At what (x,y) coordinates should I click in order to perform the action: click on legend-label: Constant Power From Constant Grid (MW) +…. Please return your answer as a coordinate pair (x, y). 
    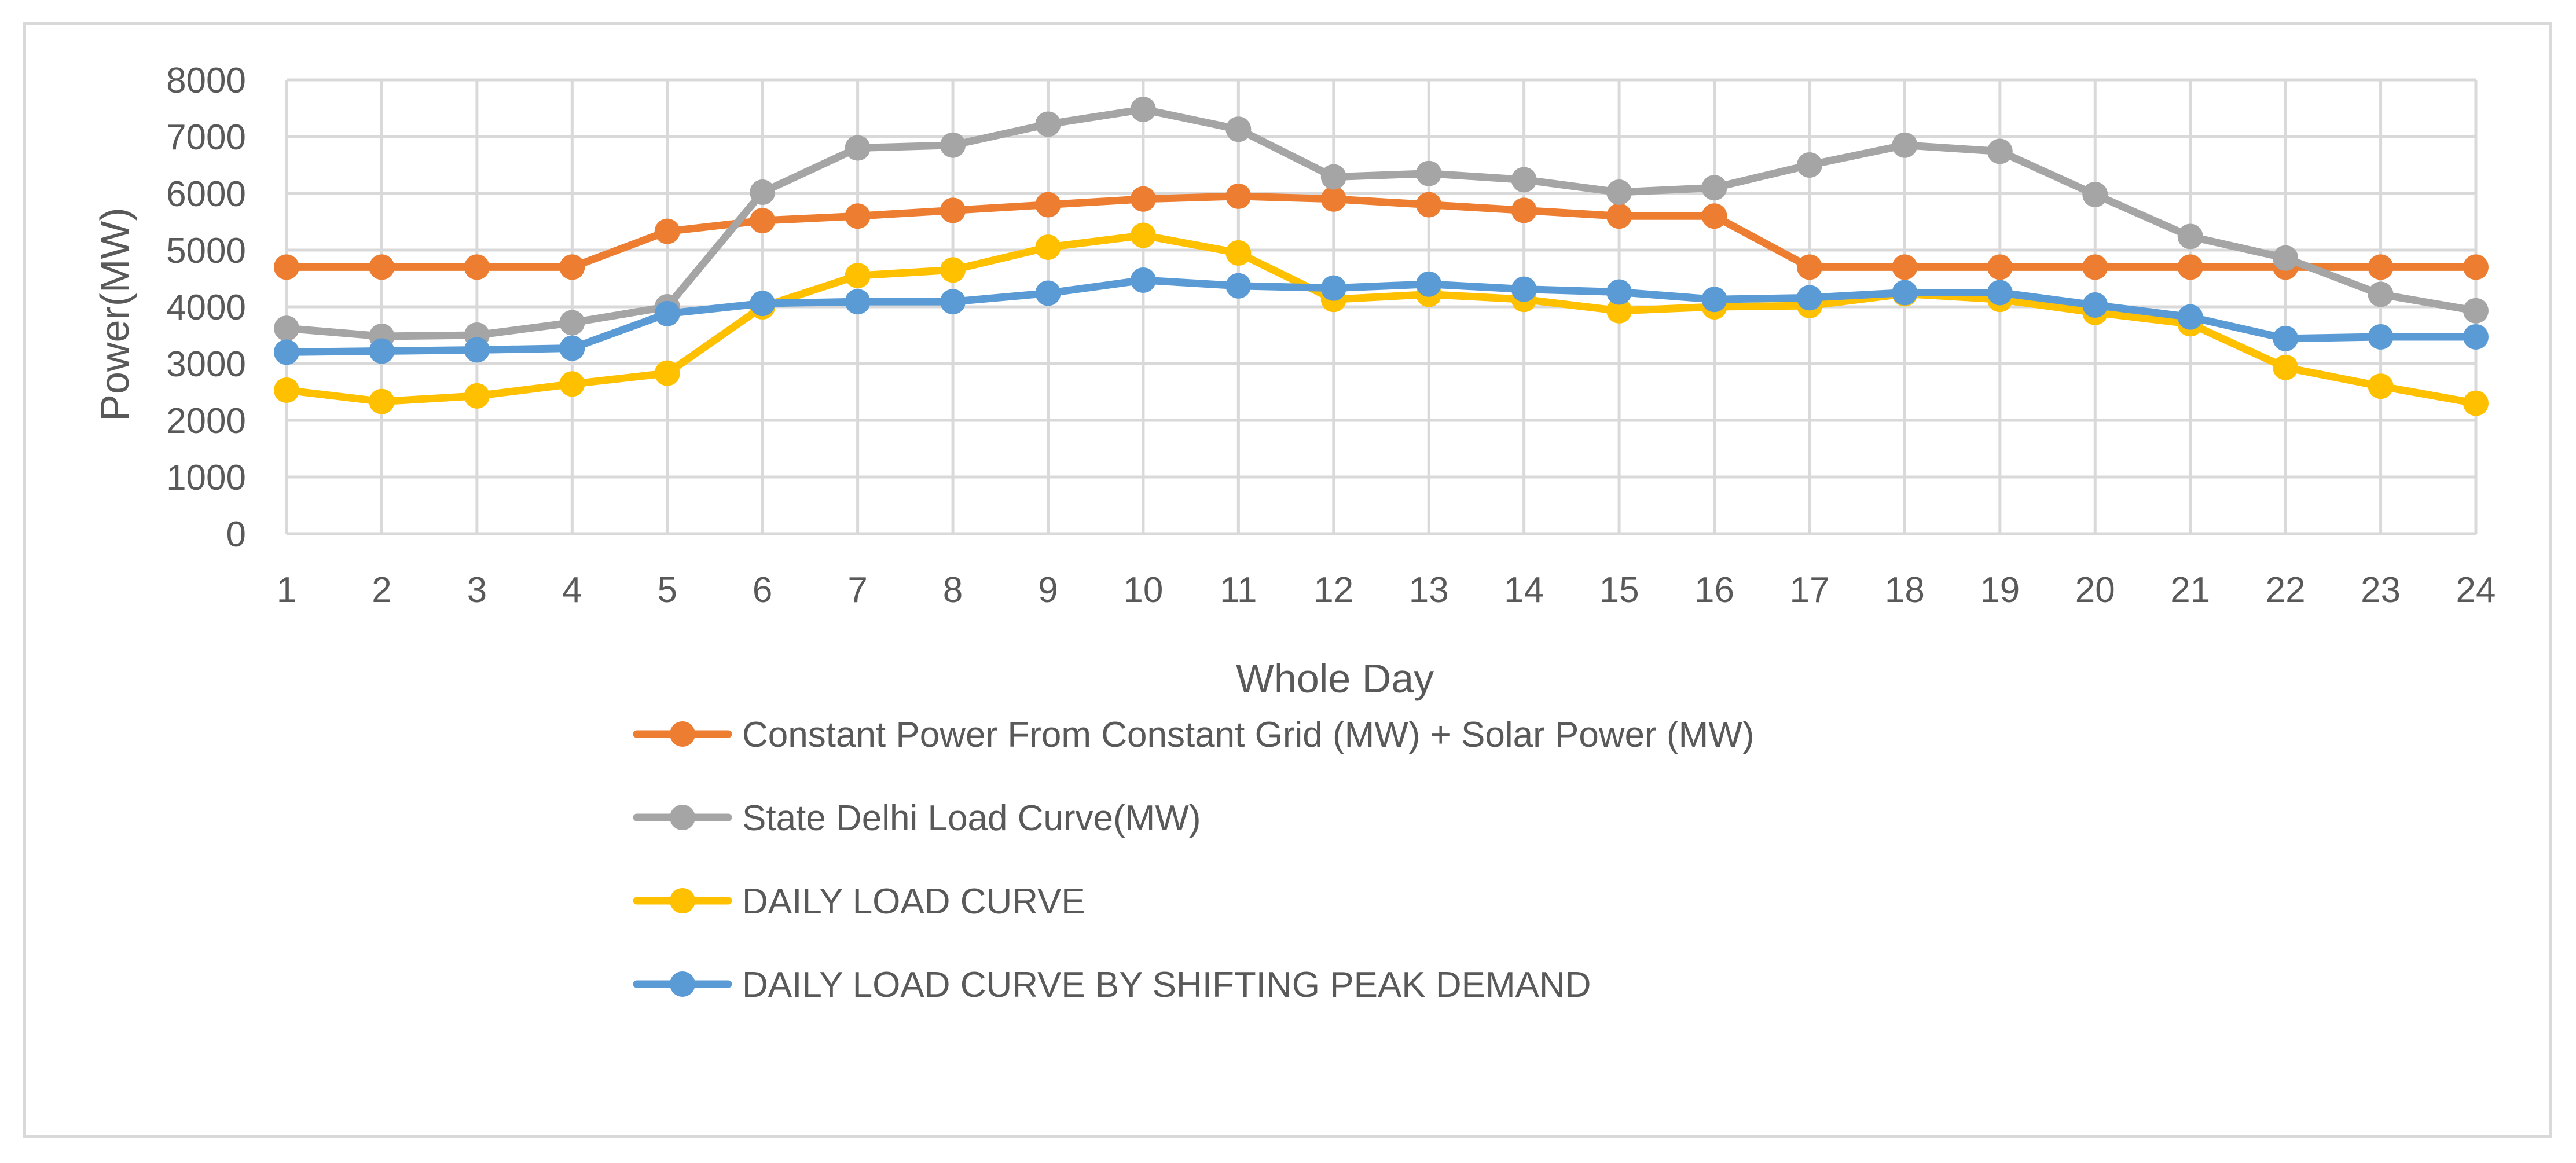
    Looking at the image, I should click on (1248, 735).